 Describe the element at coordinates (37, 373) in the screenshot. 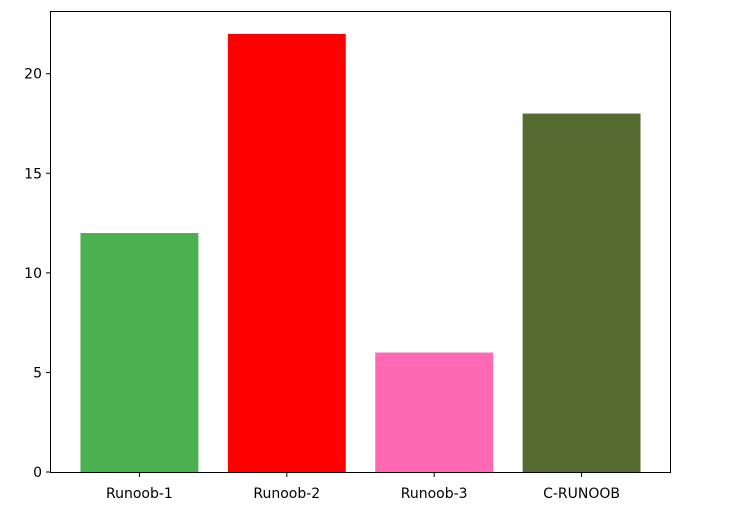

I see `y-tick-label: 5` at that location.